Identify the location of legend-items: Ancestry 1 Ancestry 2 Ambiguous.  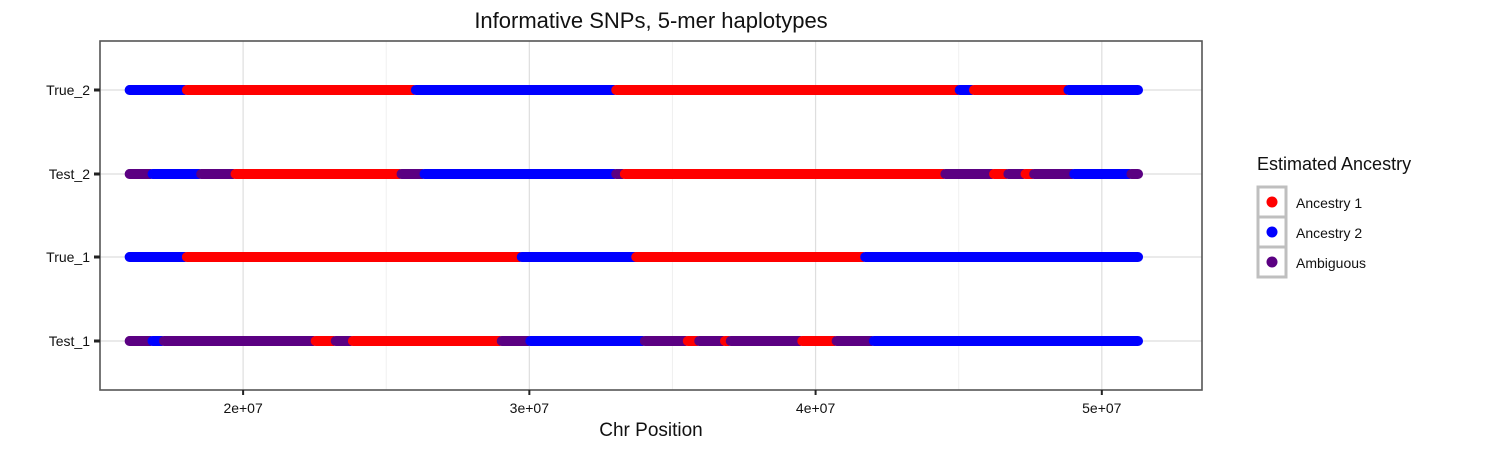
(1311, 232).